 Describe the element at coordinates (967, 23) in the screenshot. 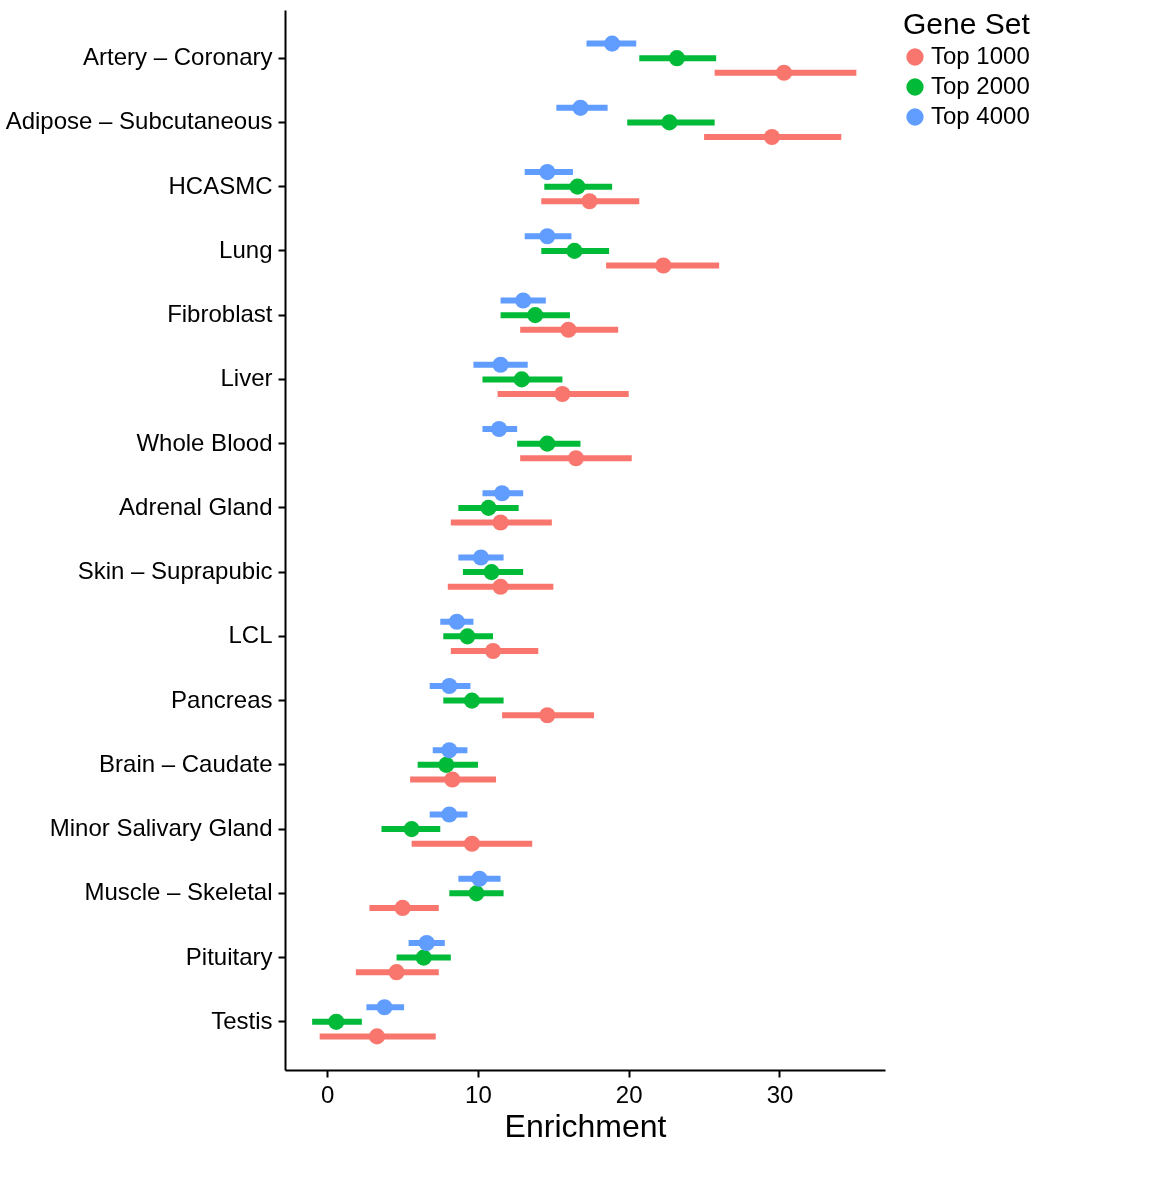

I see `legend-title: Gene Set` at that location.